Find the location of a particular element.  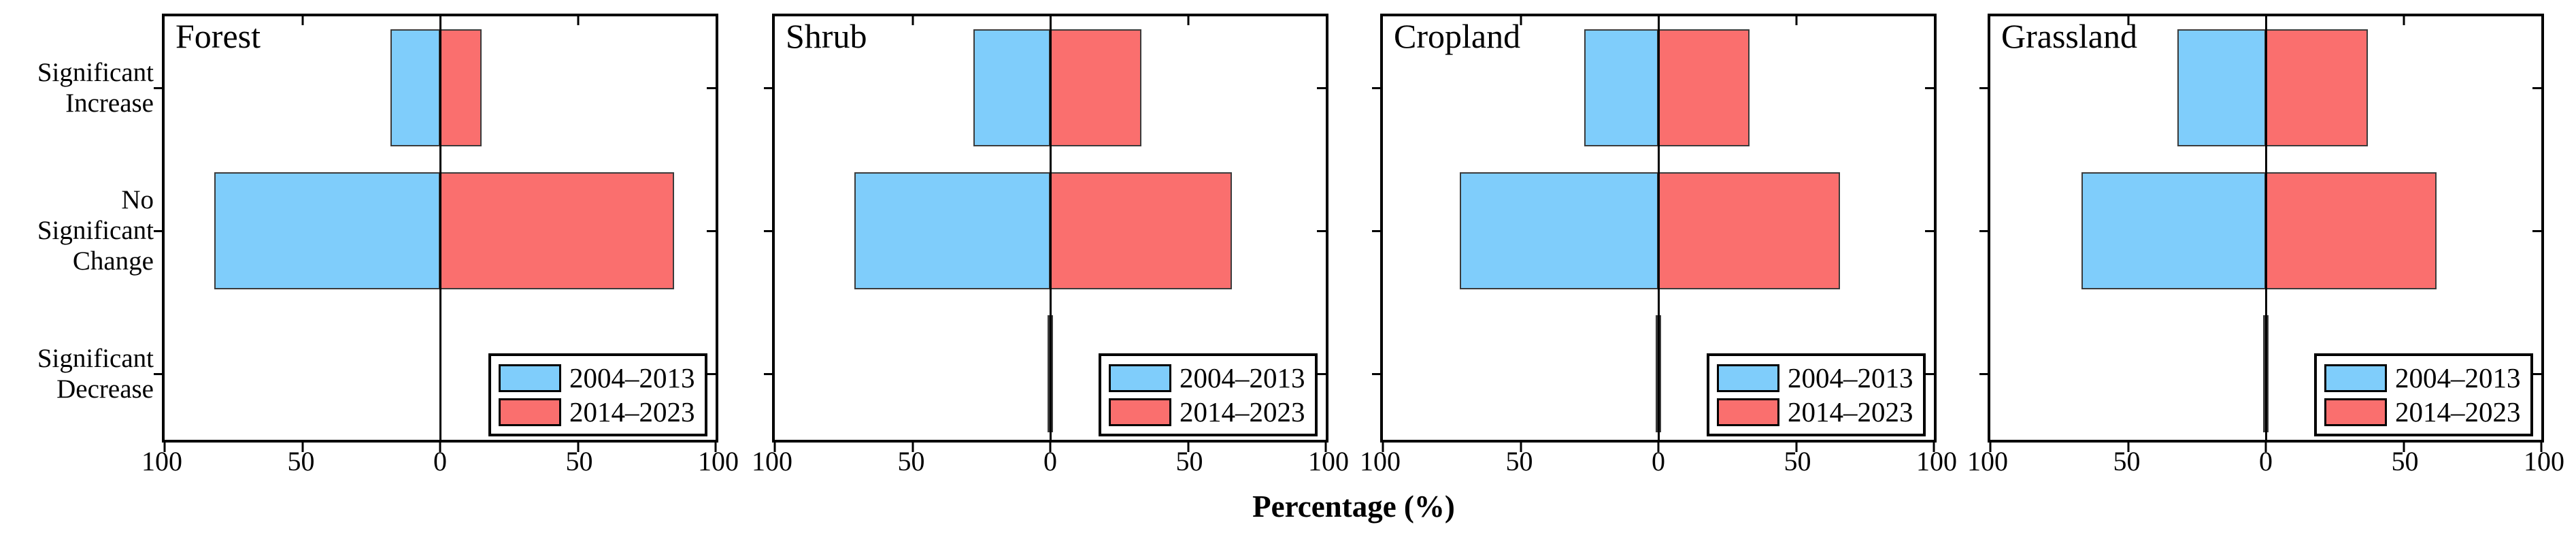

panel-title: Grassland is located at coordinates (2069, 36).